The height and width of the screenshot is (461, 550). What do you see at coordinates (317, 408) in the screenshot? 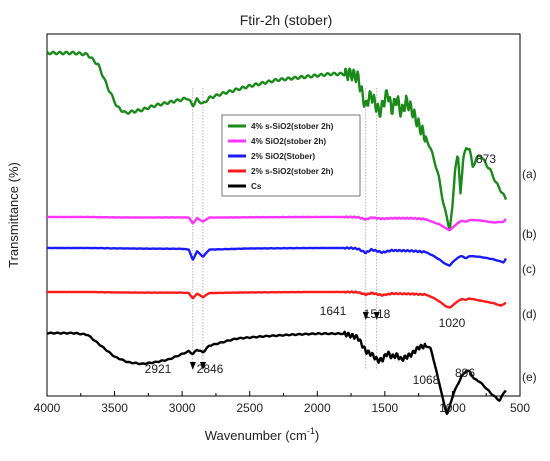
I see `x-tick-label: 2000` at bounding box center [317, 408].